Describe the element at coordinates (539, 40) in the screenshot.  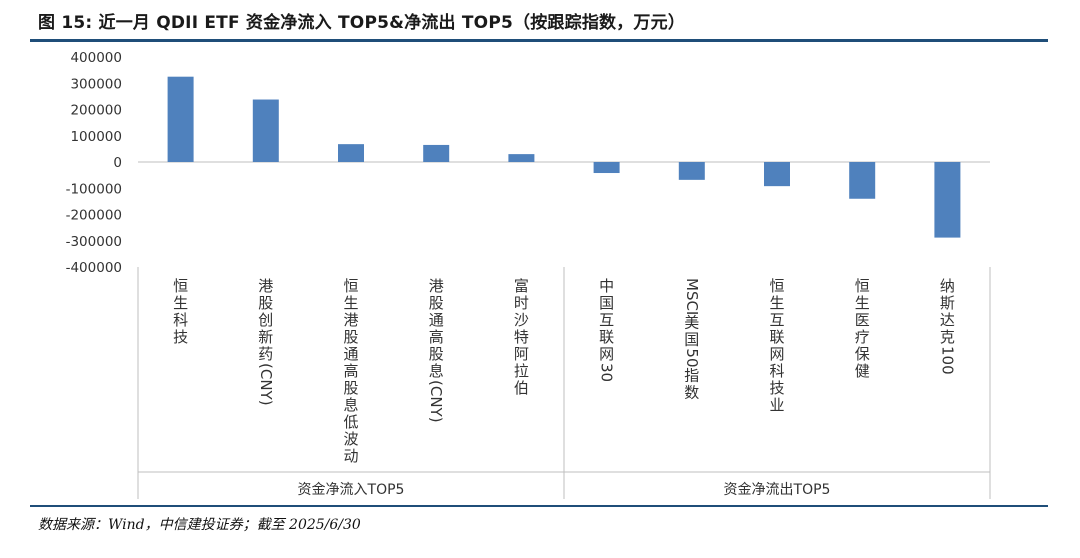
I see `top-rule` at that location.